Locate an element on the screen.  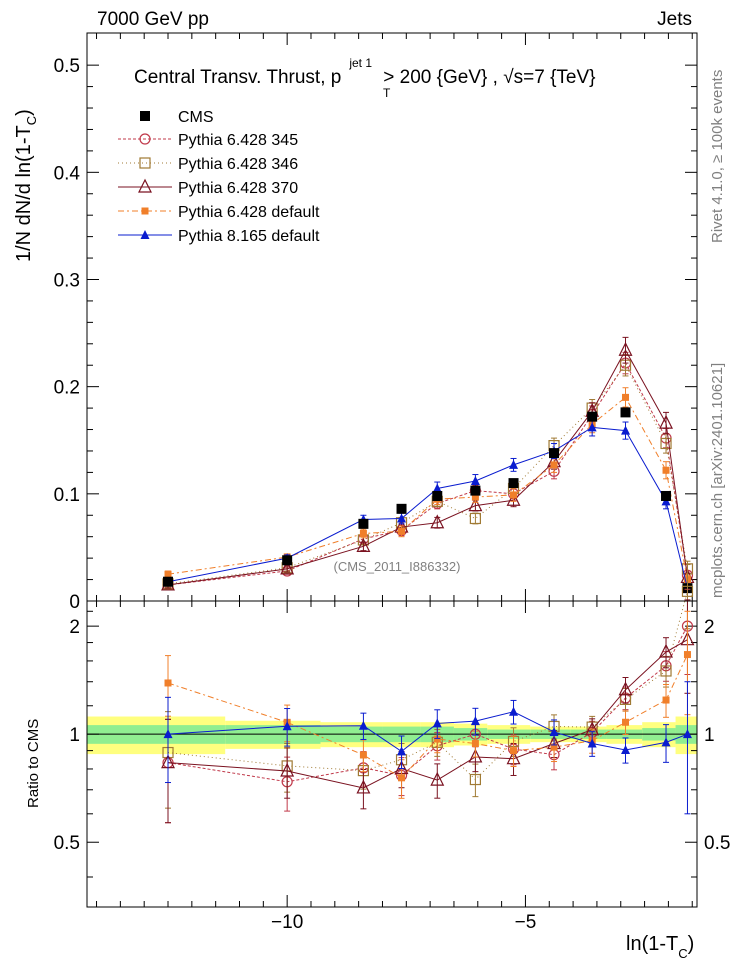
y-tick-label: 0.4 is located at coordinates (67, 173).